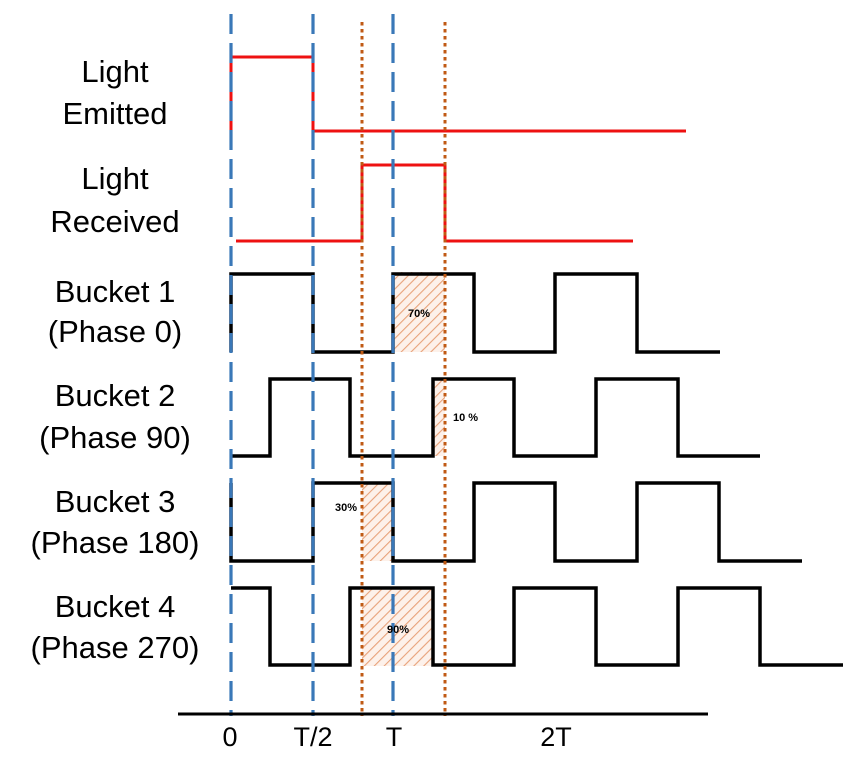 The width and height of the screenshot is (850, 760). I want to click on bucket1-label-line2: (Phase 0), so click(115, 331).